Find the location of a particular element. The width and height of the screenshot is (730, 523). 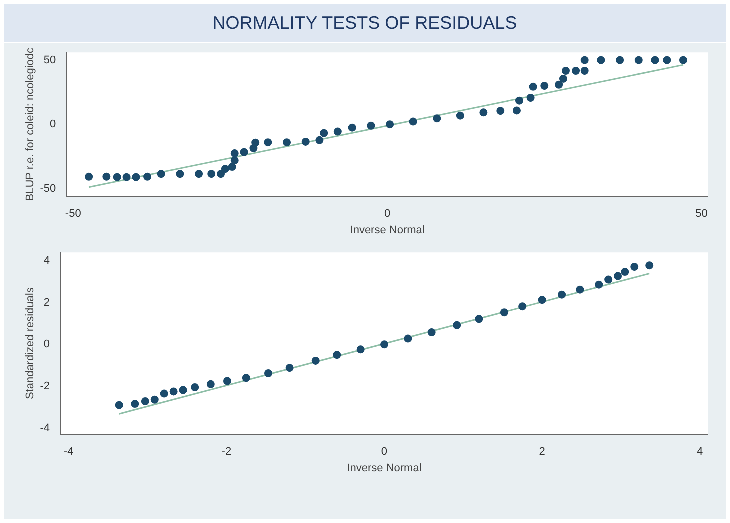

y-axis-title: Standardized residuals is located at coordinates (30, 343).